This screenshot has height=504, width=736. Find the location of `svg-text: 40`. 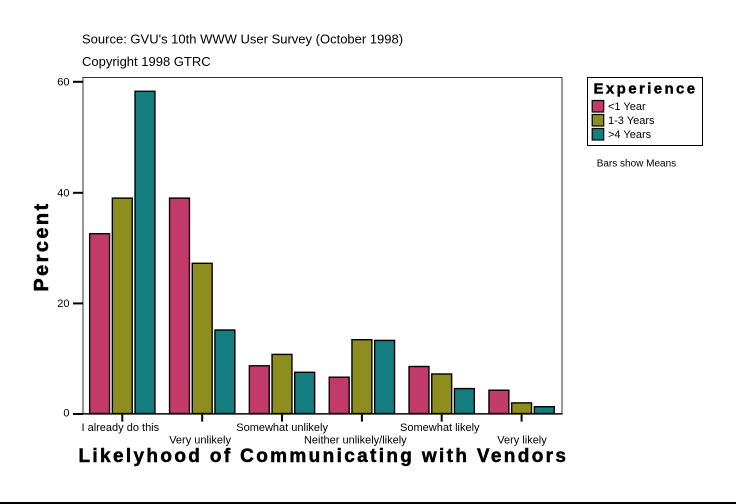

svg-text: 40 is located at coordinates (63, 194).